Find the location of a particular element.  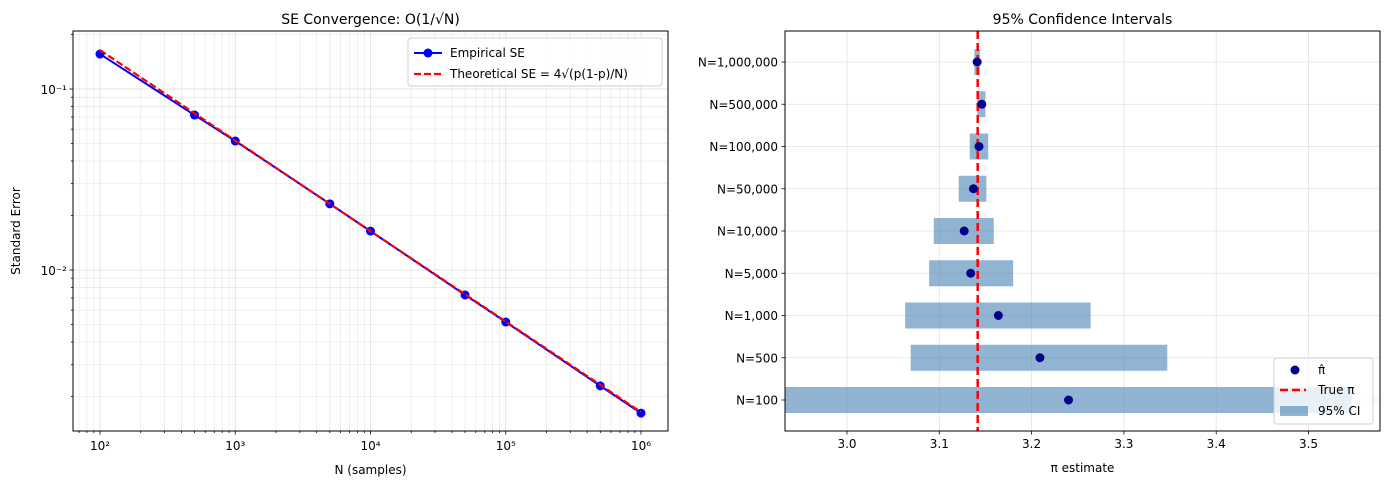

x-tick-label: 3.2 is located at coordinates (1031, 444).